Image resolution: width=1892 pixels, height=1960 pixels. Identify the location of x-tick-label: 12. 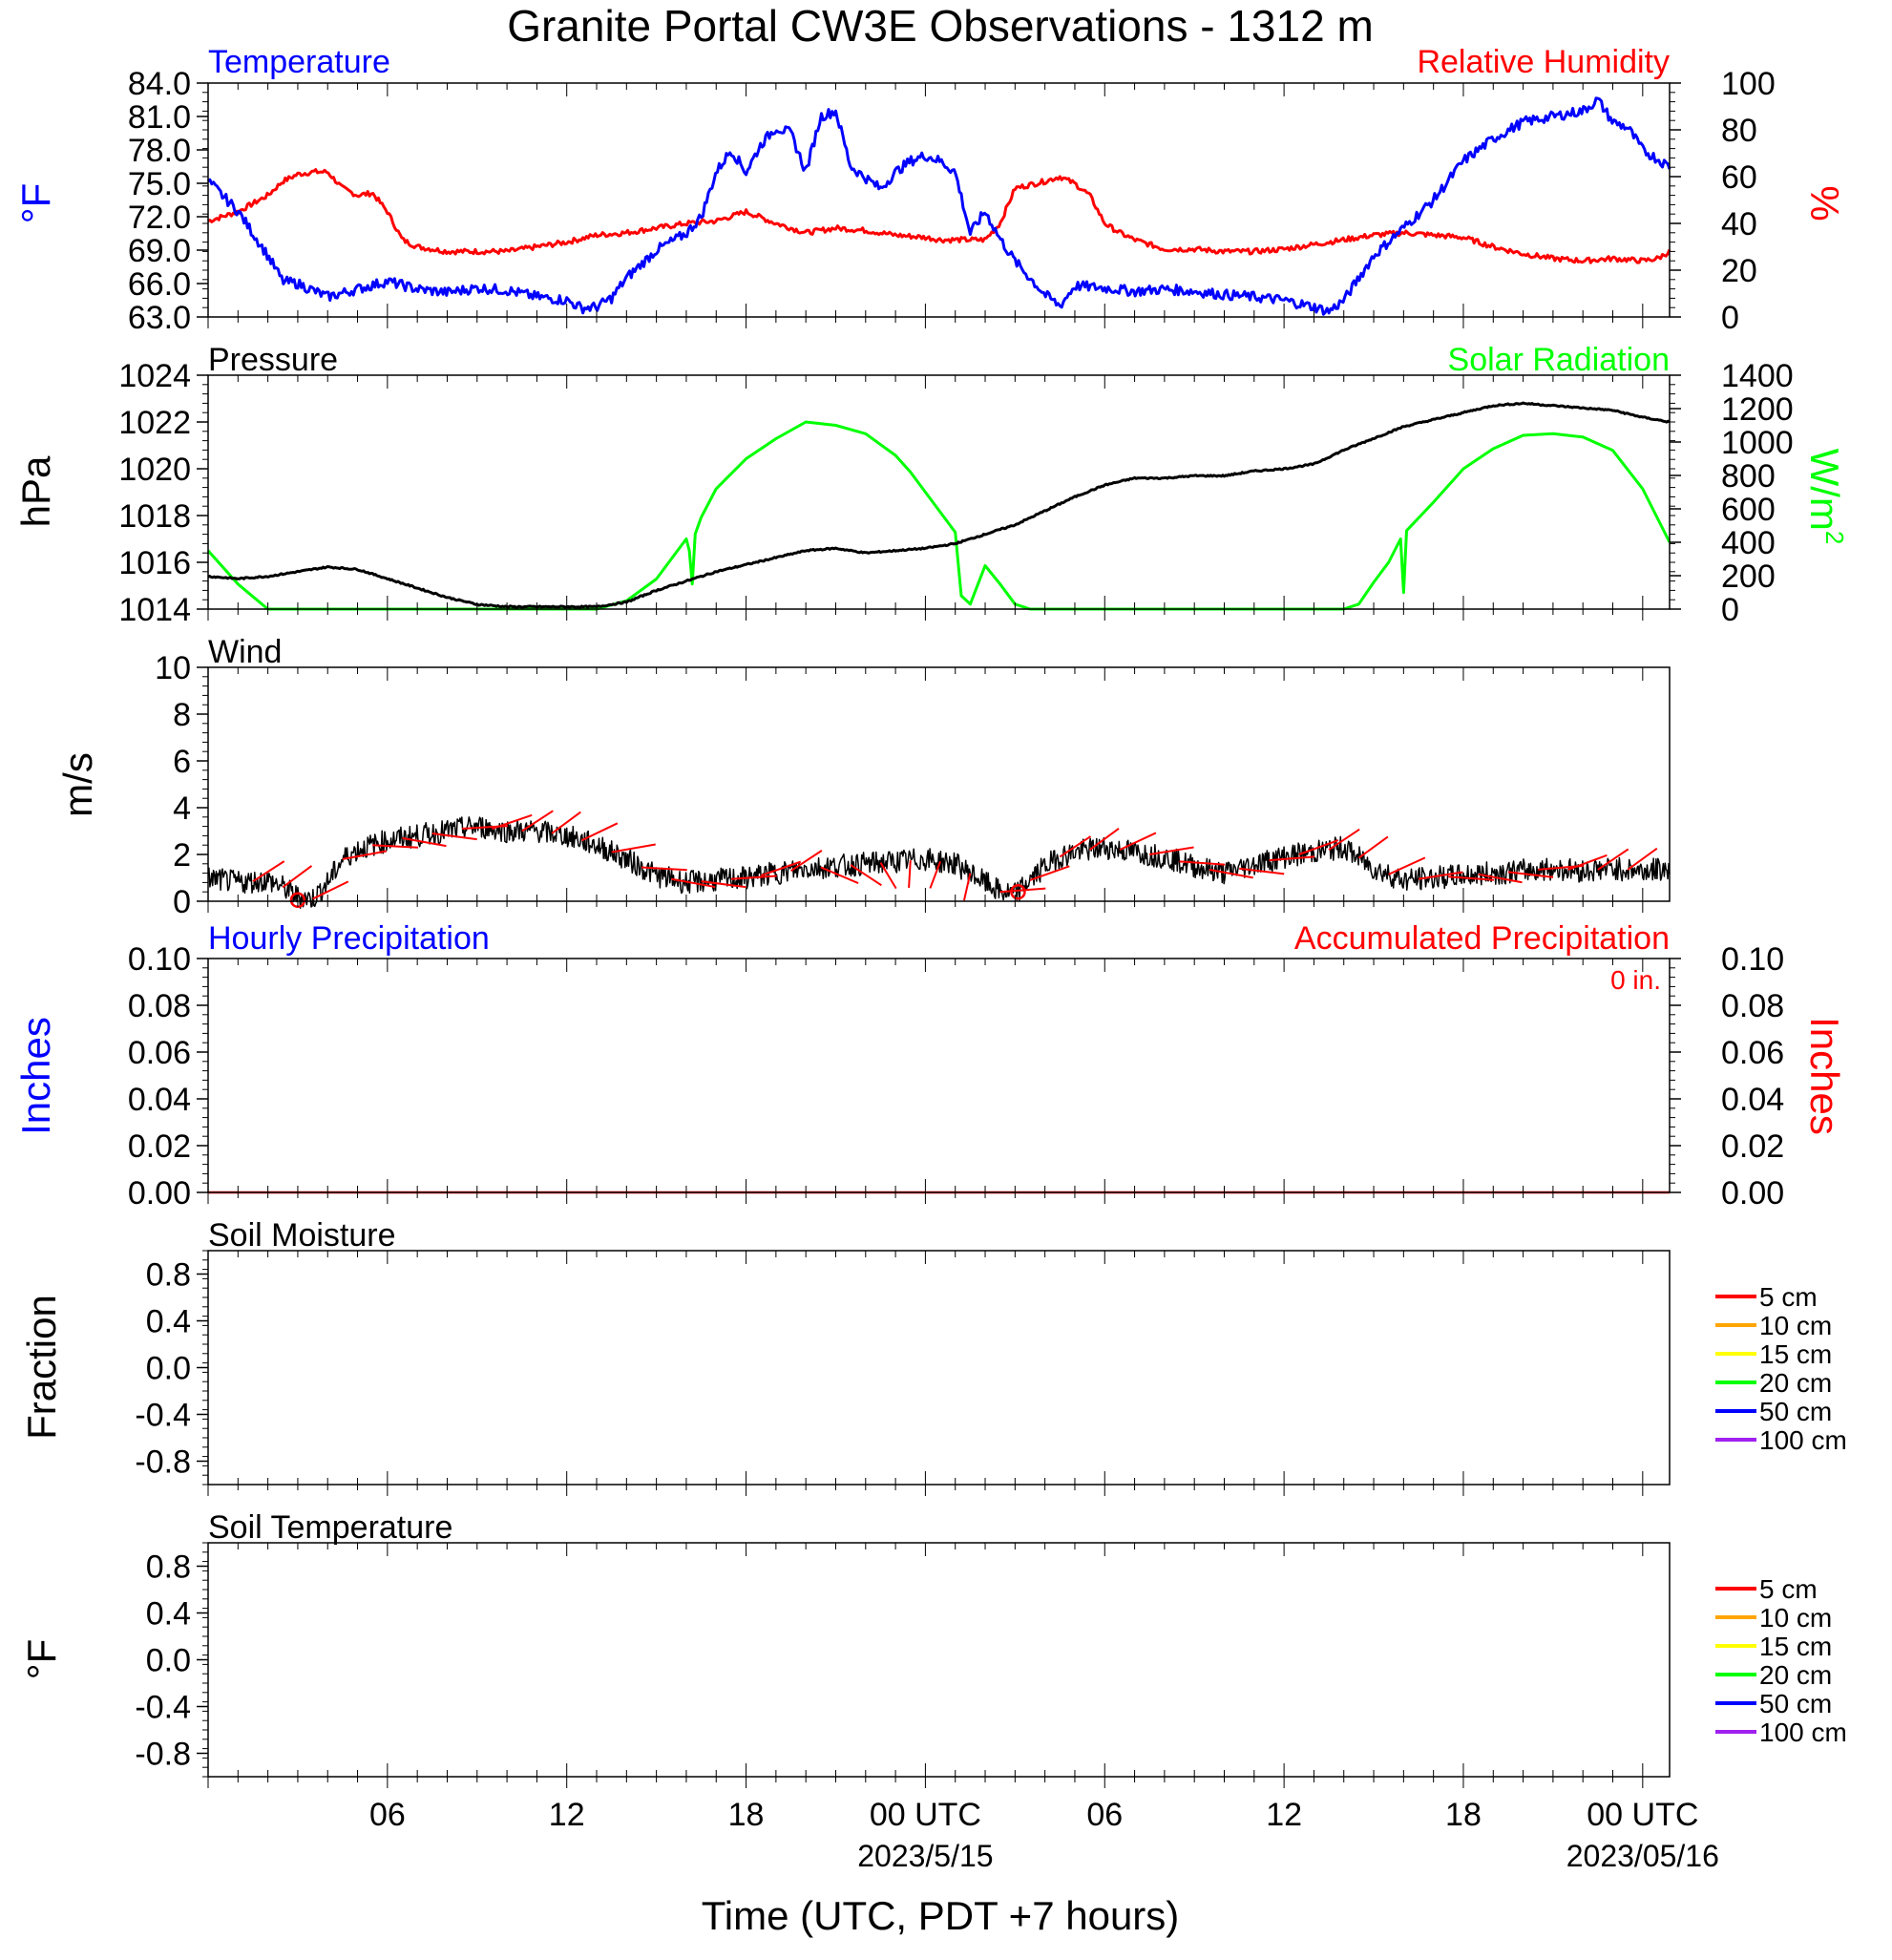
(1284, 1815).